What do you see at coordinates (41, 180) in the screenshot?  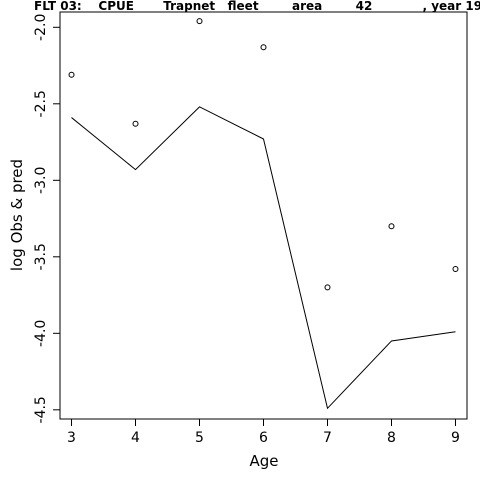 I see `y-tick-label: -3.0` at bounding box center [41, 180].